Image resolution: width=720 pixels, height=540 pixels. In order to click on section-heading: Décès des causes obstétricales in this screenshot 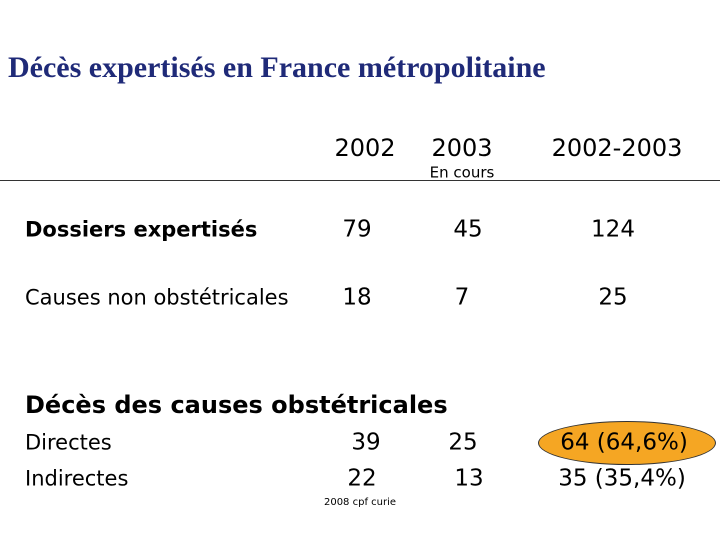, I will do `click(236, 405)`.